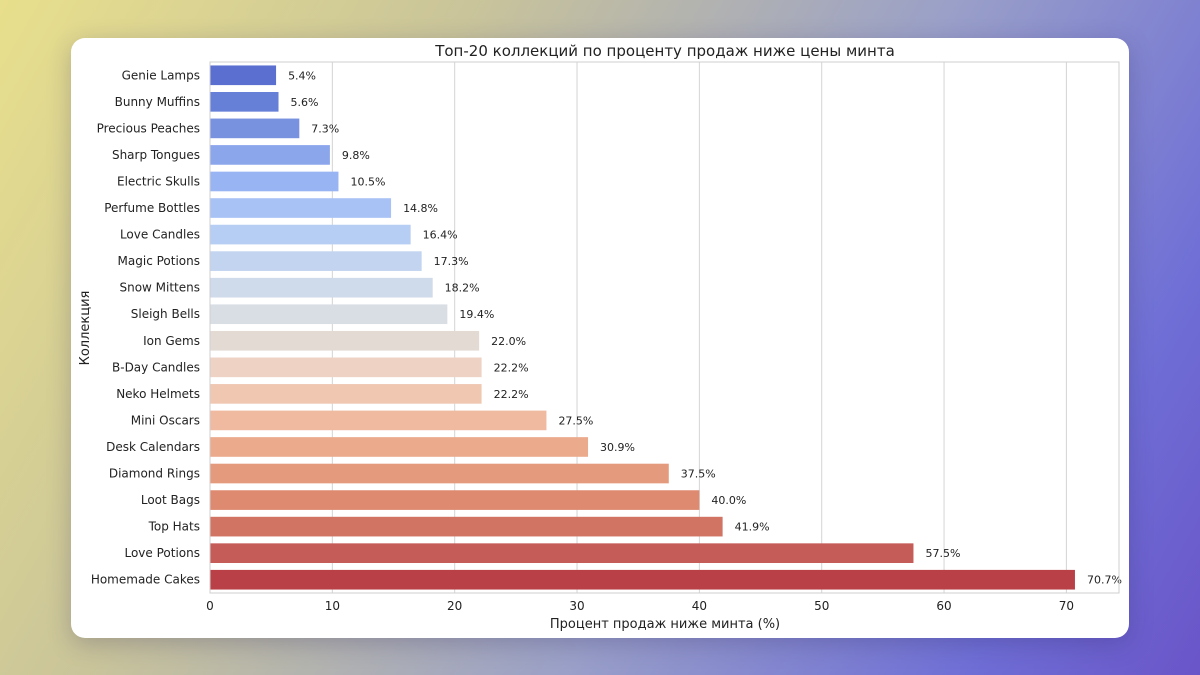 This screenshot has width=1200, height=675. I want to click on x-tick-label: 30, so click(576, 606).